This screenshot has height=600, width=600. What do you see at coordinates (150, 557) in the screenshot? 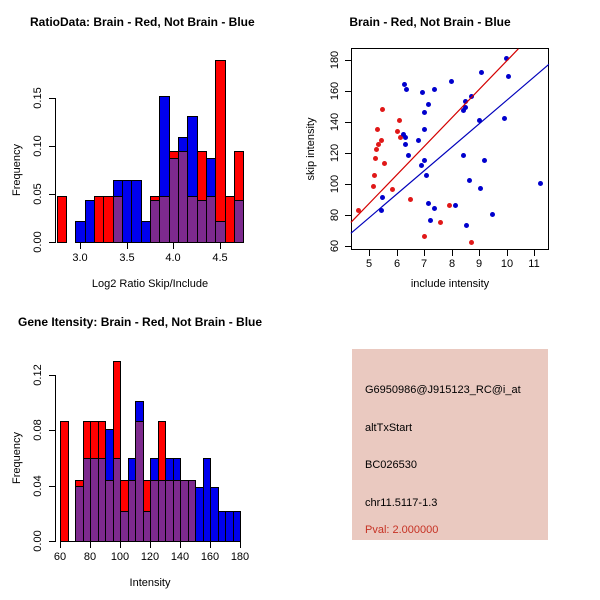
I see `x-tick-label: 120` at bounding box center [150, 557].